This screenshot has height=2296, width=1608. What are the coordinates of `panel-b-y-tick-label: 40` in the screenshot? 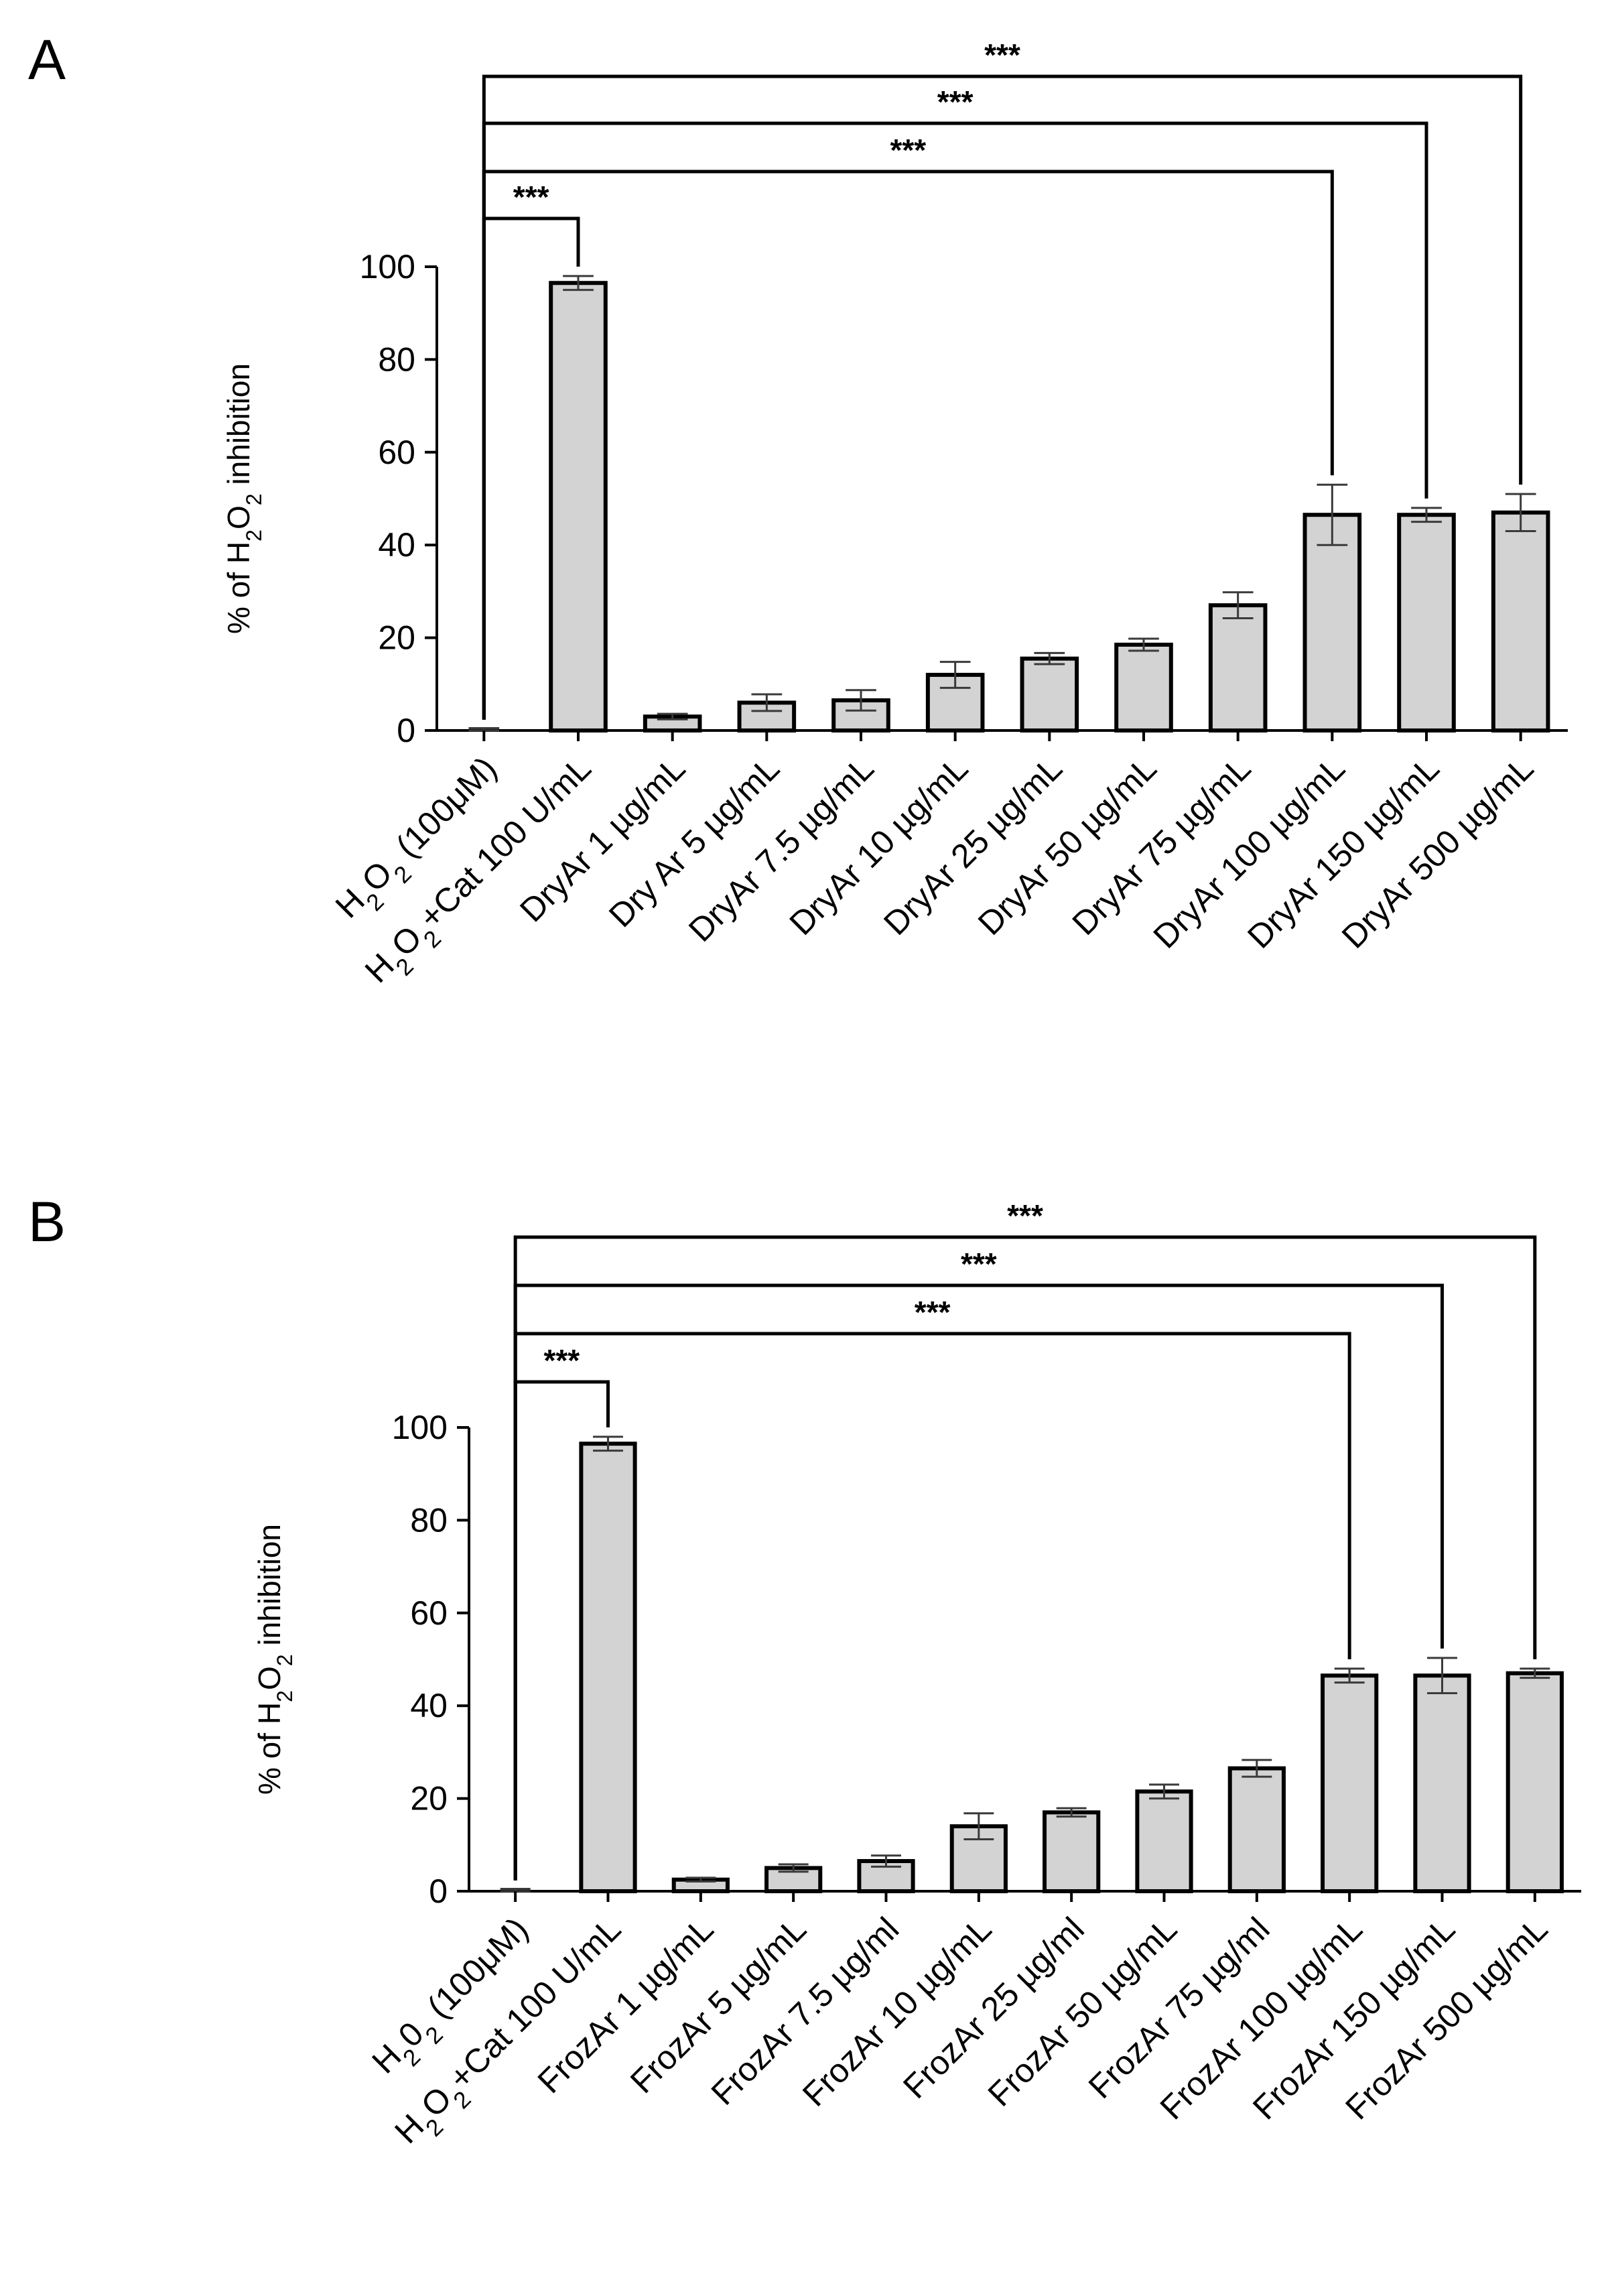 It's located at (429, 1705).